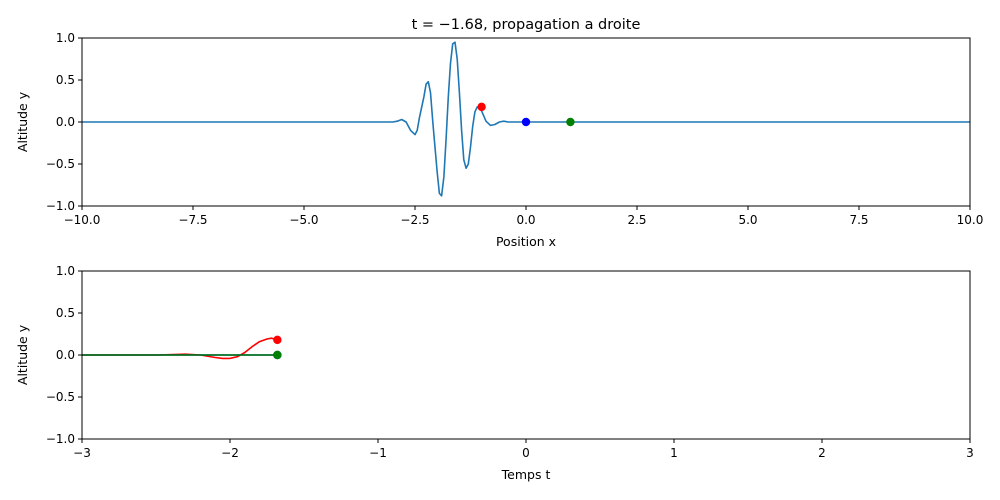 The width and height of the screenshot is (1000, 500). What do you see at coordinates (65, 38) in the screenshot?
I see `top-ytick-label: 1.0` at bounding box center [65, 38].